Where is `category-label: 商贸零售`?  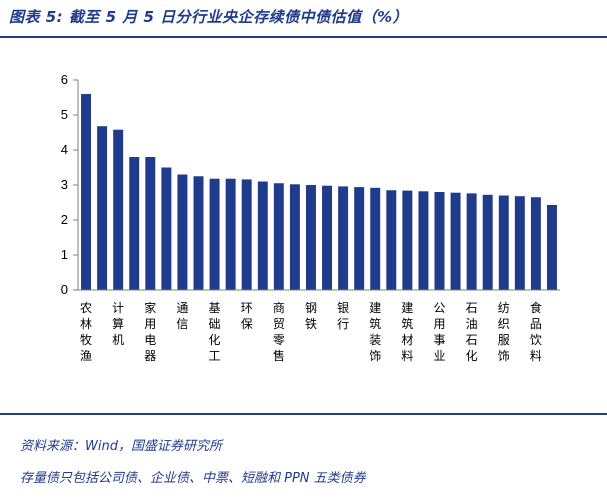 category-label: 商贸零售 is located at coordinates (279, 331).